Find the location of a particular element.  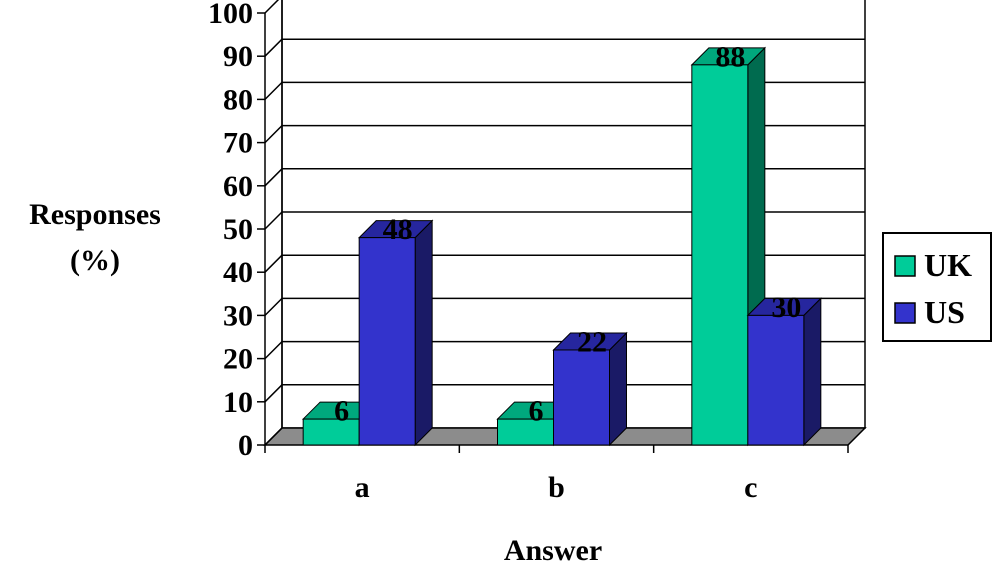

legend-label-uk: UK is located at coordinates (948, 265).